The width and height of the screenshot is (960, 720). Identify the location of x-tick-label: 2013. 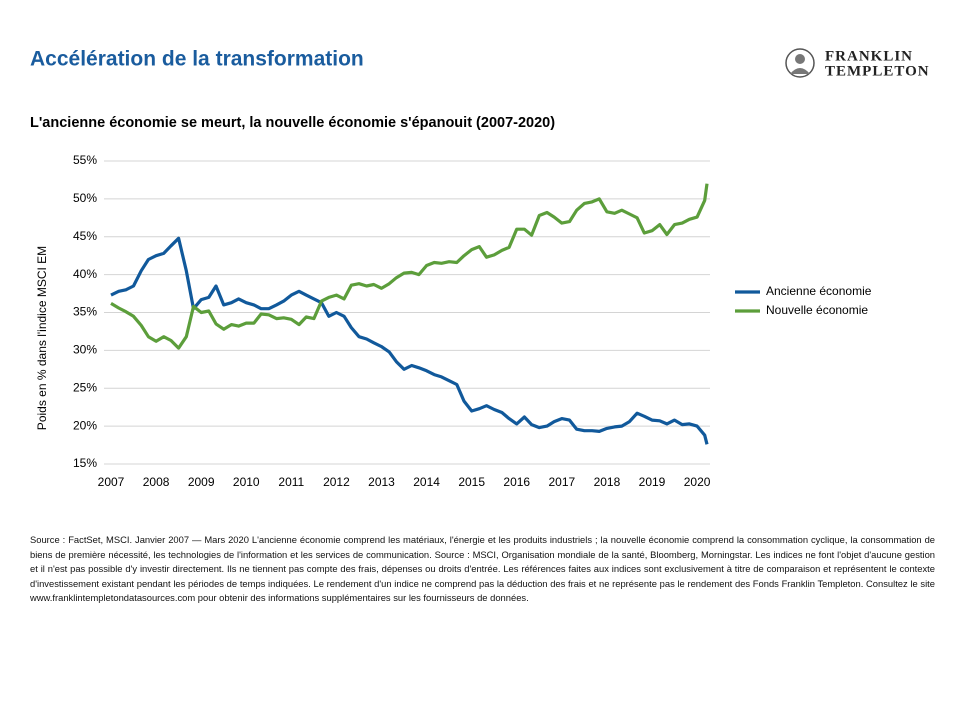
(381, 482).